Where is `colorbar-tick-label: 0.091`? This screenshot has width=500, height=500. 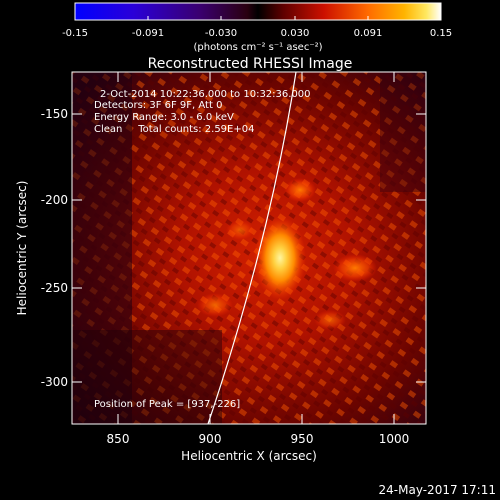
colorbar-tick-label: 0.091 is located at coordinates (368, 33).